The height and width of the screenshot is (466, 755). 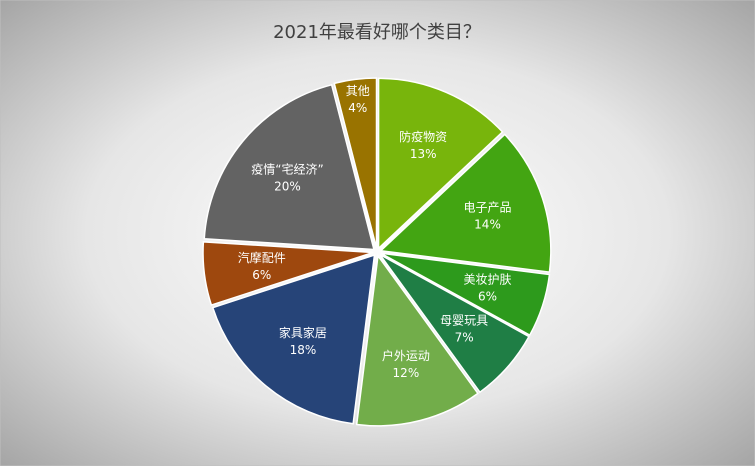 What do you see at coordinates (423, 154) in the screenshot?
I see `value-label: 13%` at bounding box center [423, 154].